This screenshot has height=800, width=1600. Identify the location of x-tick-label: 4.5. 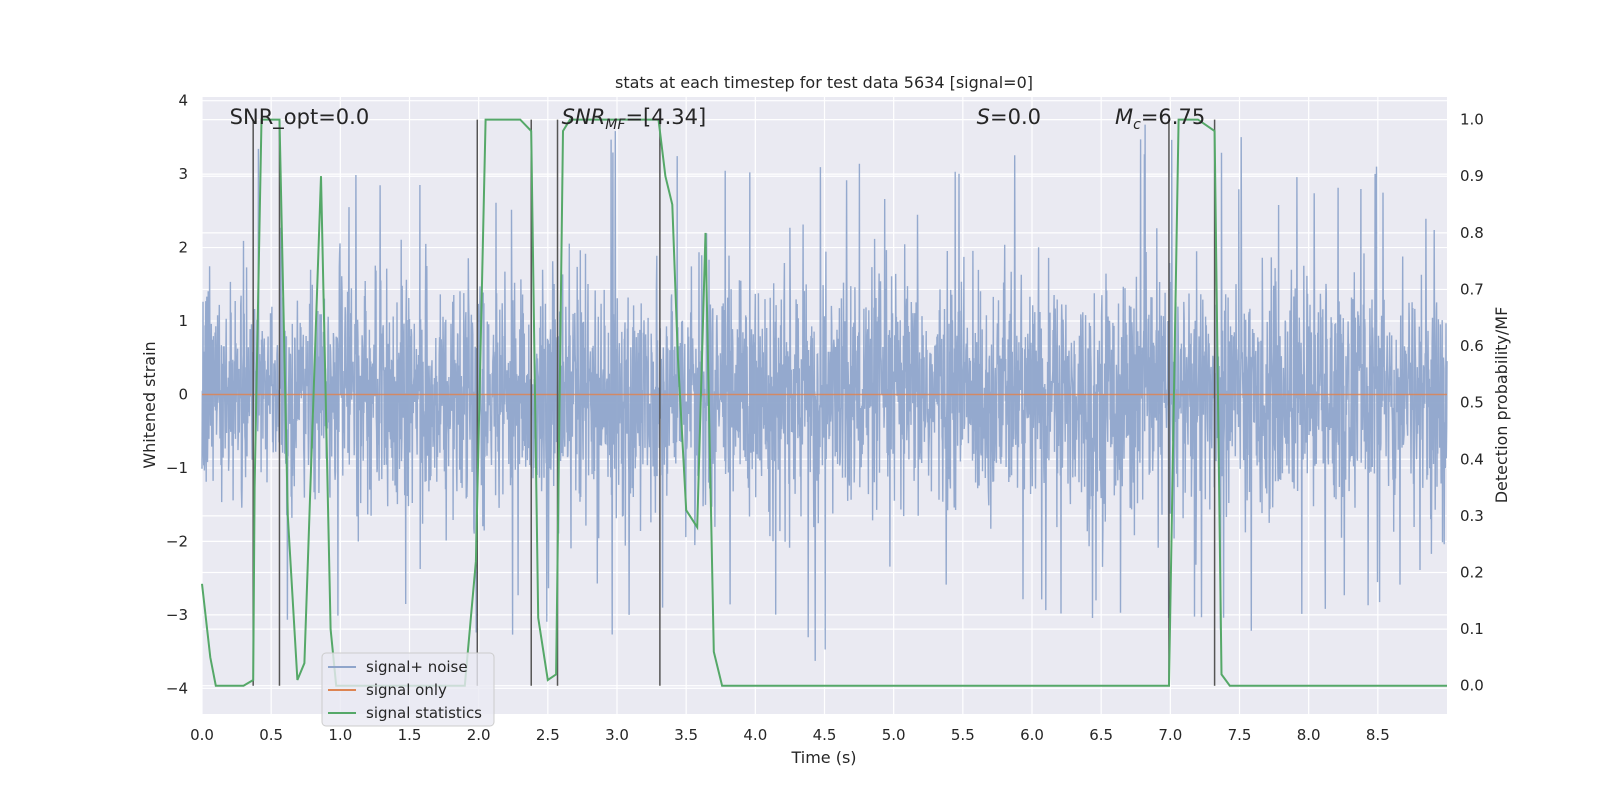
(825, 735).